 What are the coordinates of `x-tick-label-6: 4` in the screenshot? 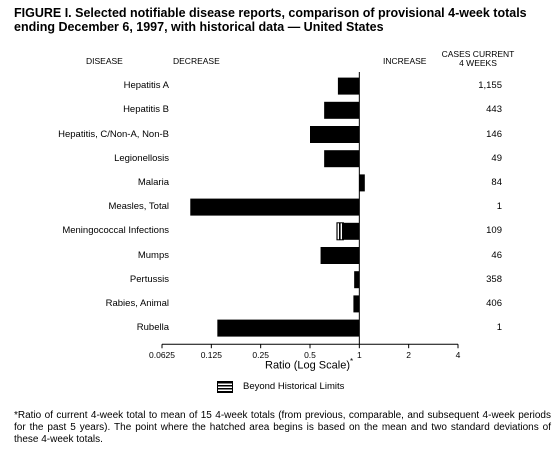 It's located at (458, 355).